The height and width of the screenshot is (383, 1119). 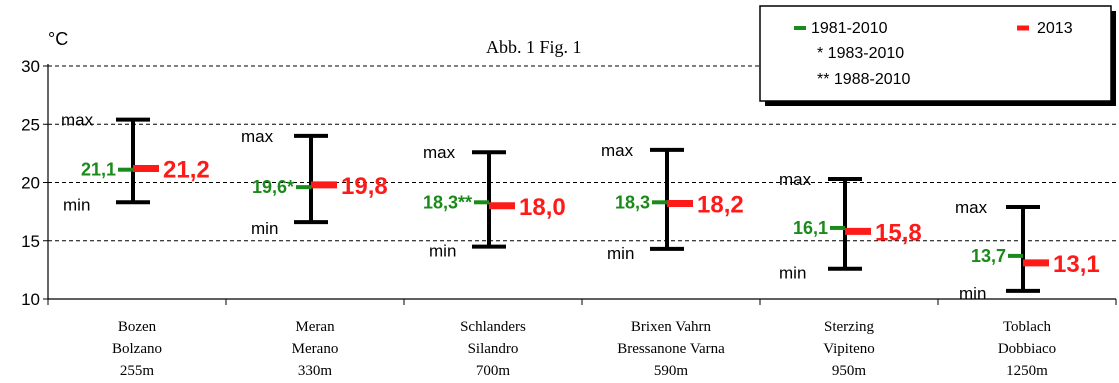 What do you see at coordinates (988, 256) in the screenshot?
I see `station-5-mean-label: 13,7` at bounding box center [988, 256].